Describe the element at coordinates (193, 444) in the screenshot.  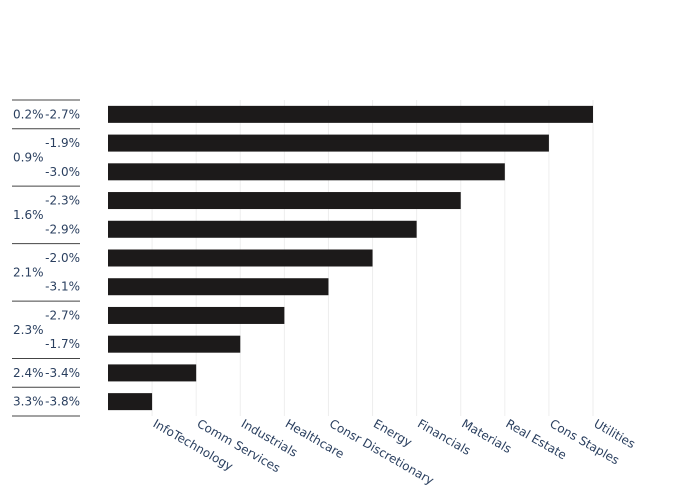
I see `x-tick-label: InfoTechnology` at that location.